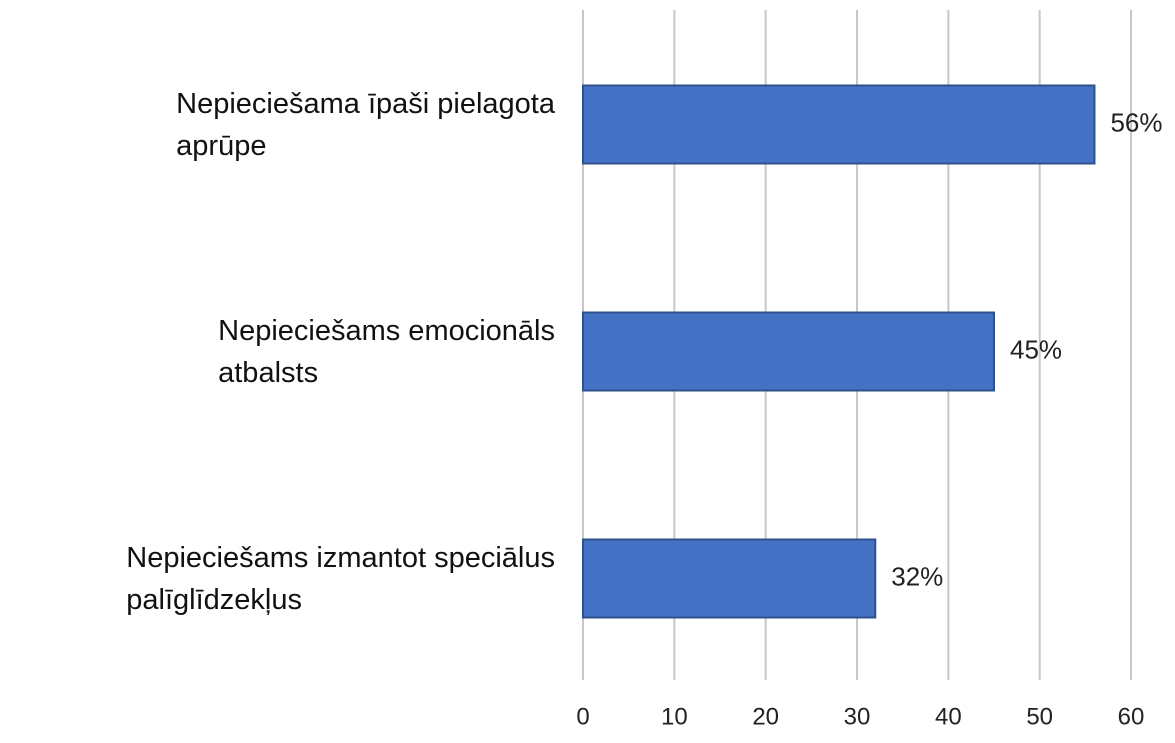 The width and height of the screenshot is (1175, 743). What do you see at coordinates (1131, 716) in the screenshot?
I see `x-tick-label: 60` at bounding box center [1131, 716].